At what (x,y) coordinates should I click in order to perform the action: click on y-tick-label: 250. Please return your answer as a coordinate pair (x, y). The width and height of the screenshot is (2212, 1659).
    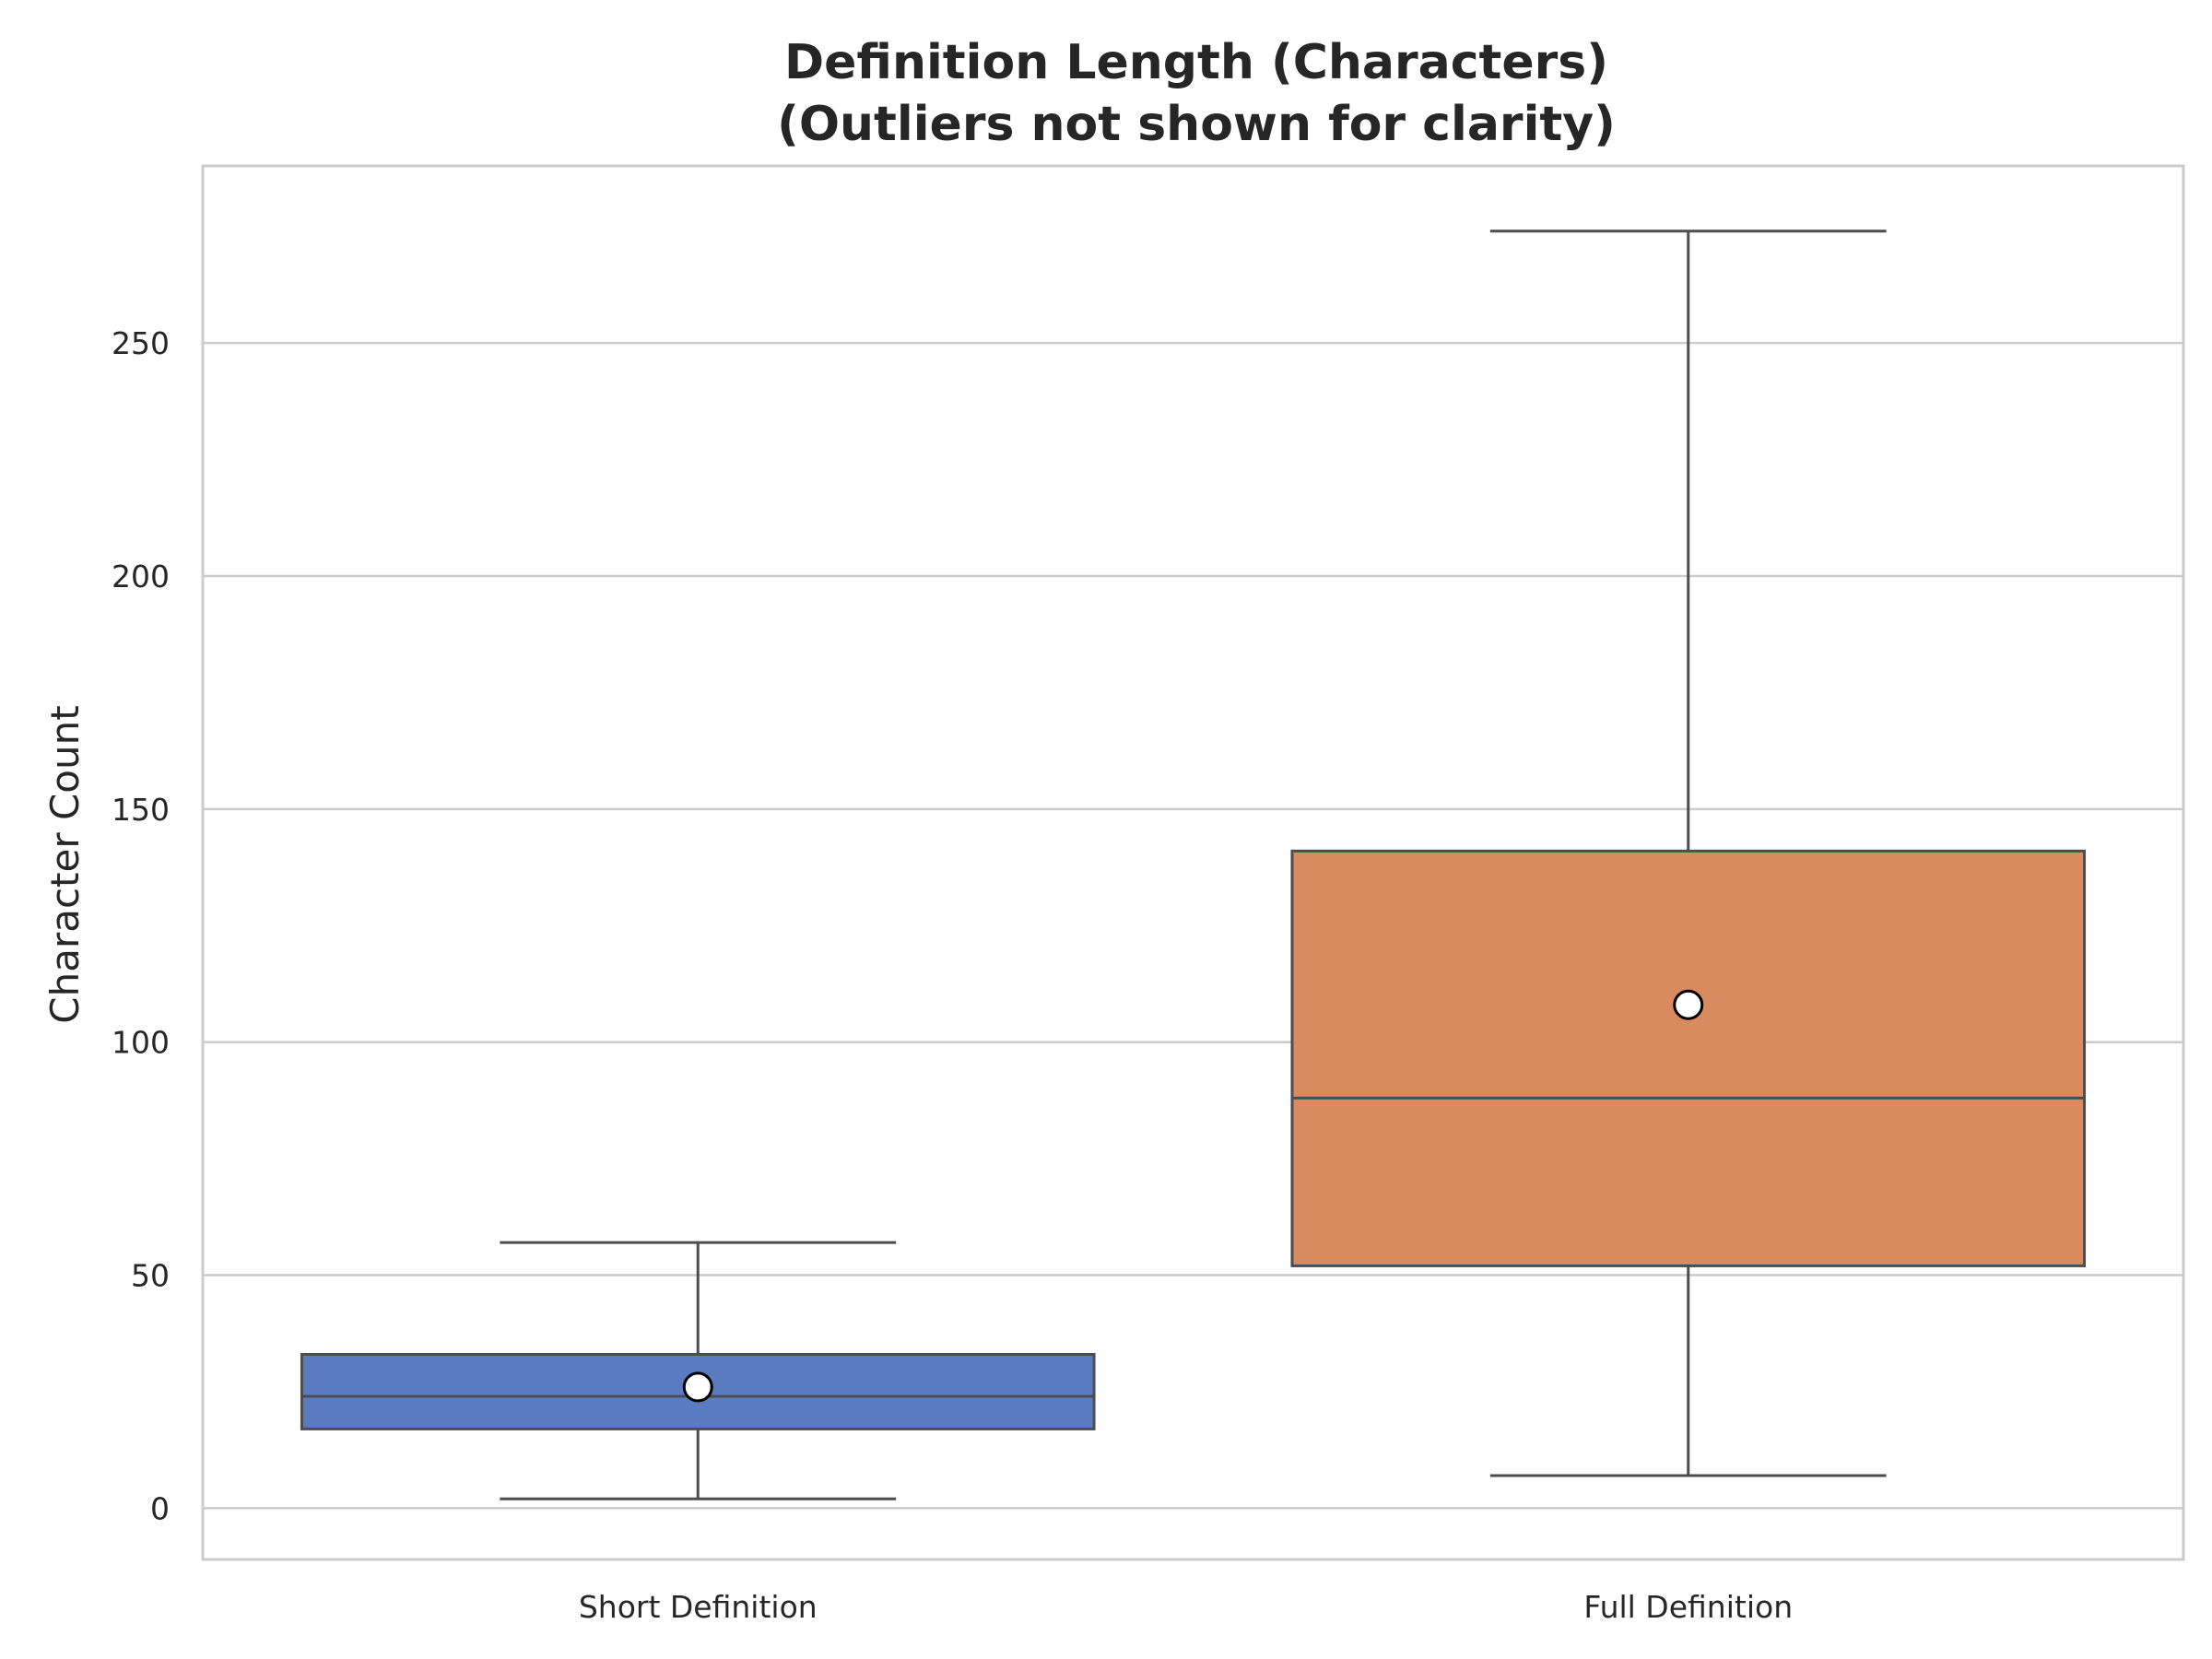
    Looking at the image, I should click on (141, 343).